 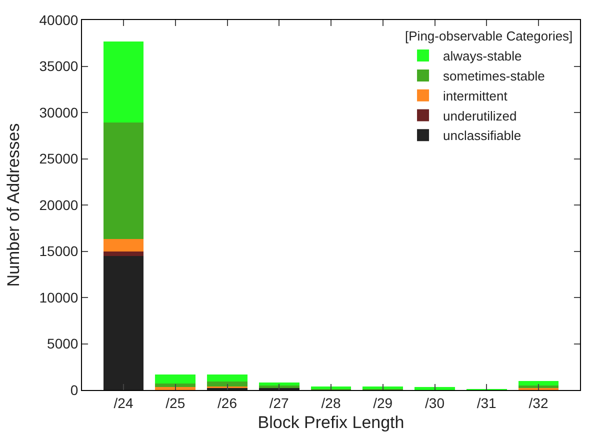 I want to click on x-tick-label: /30, so click(x=435, y=402).